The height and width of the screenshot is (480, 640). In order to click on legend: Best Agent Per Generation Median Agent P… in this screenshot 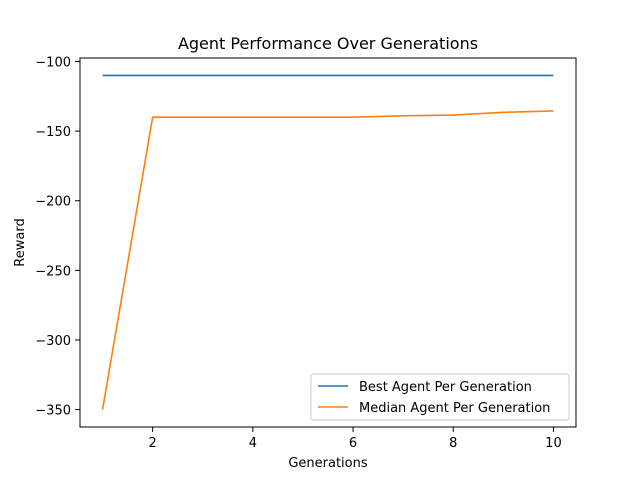, I will do `click(440, 397)`.